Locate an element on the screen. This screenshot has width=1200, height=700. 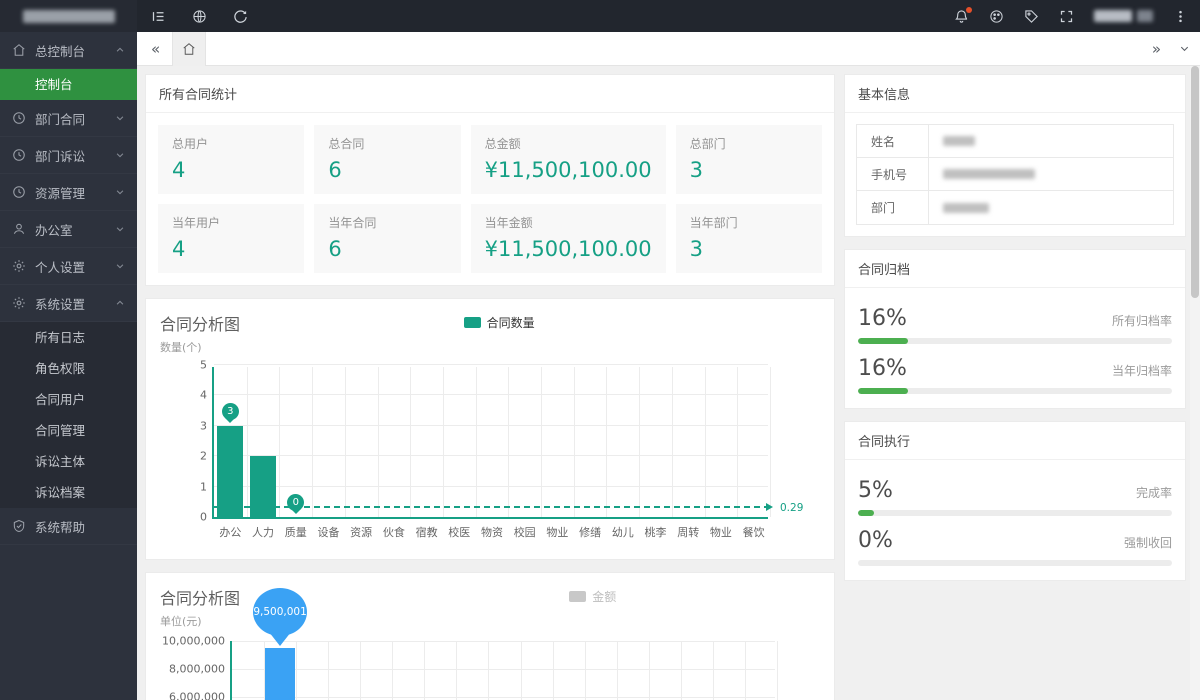
sidebar-item-1: 部门合同 is located at coordinates (68, 118).